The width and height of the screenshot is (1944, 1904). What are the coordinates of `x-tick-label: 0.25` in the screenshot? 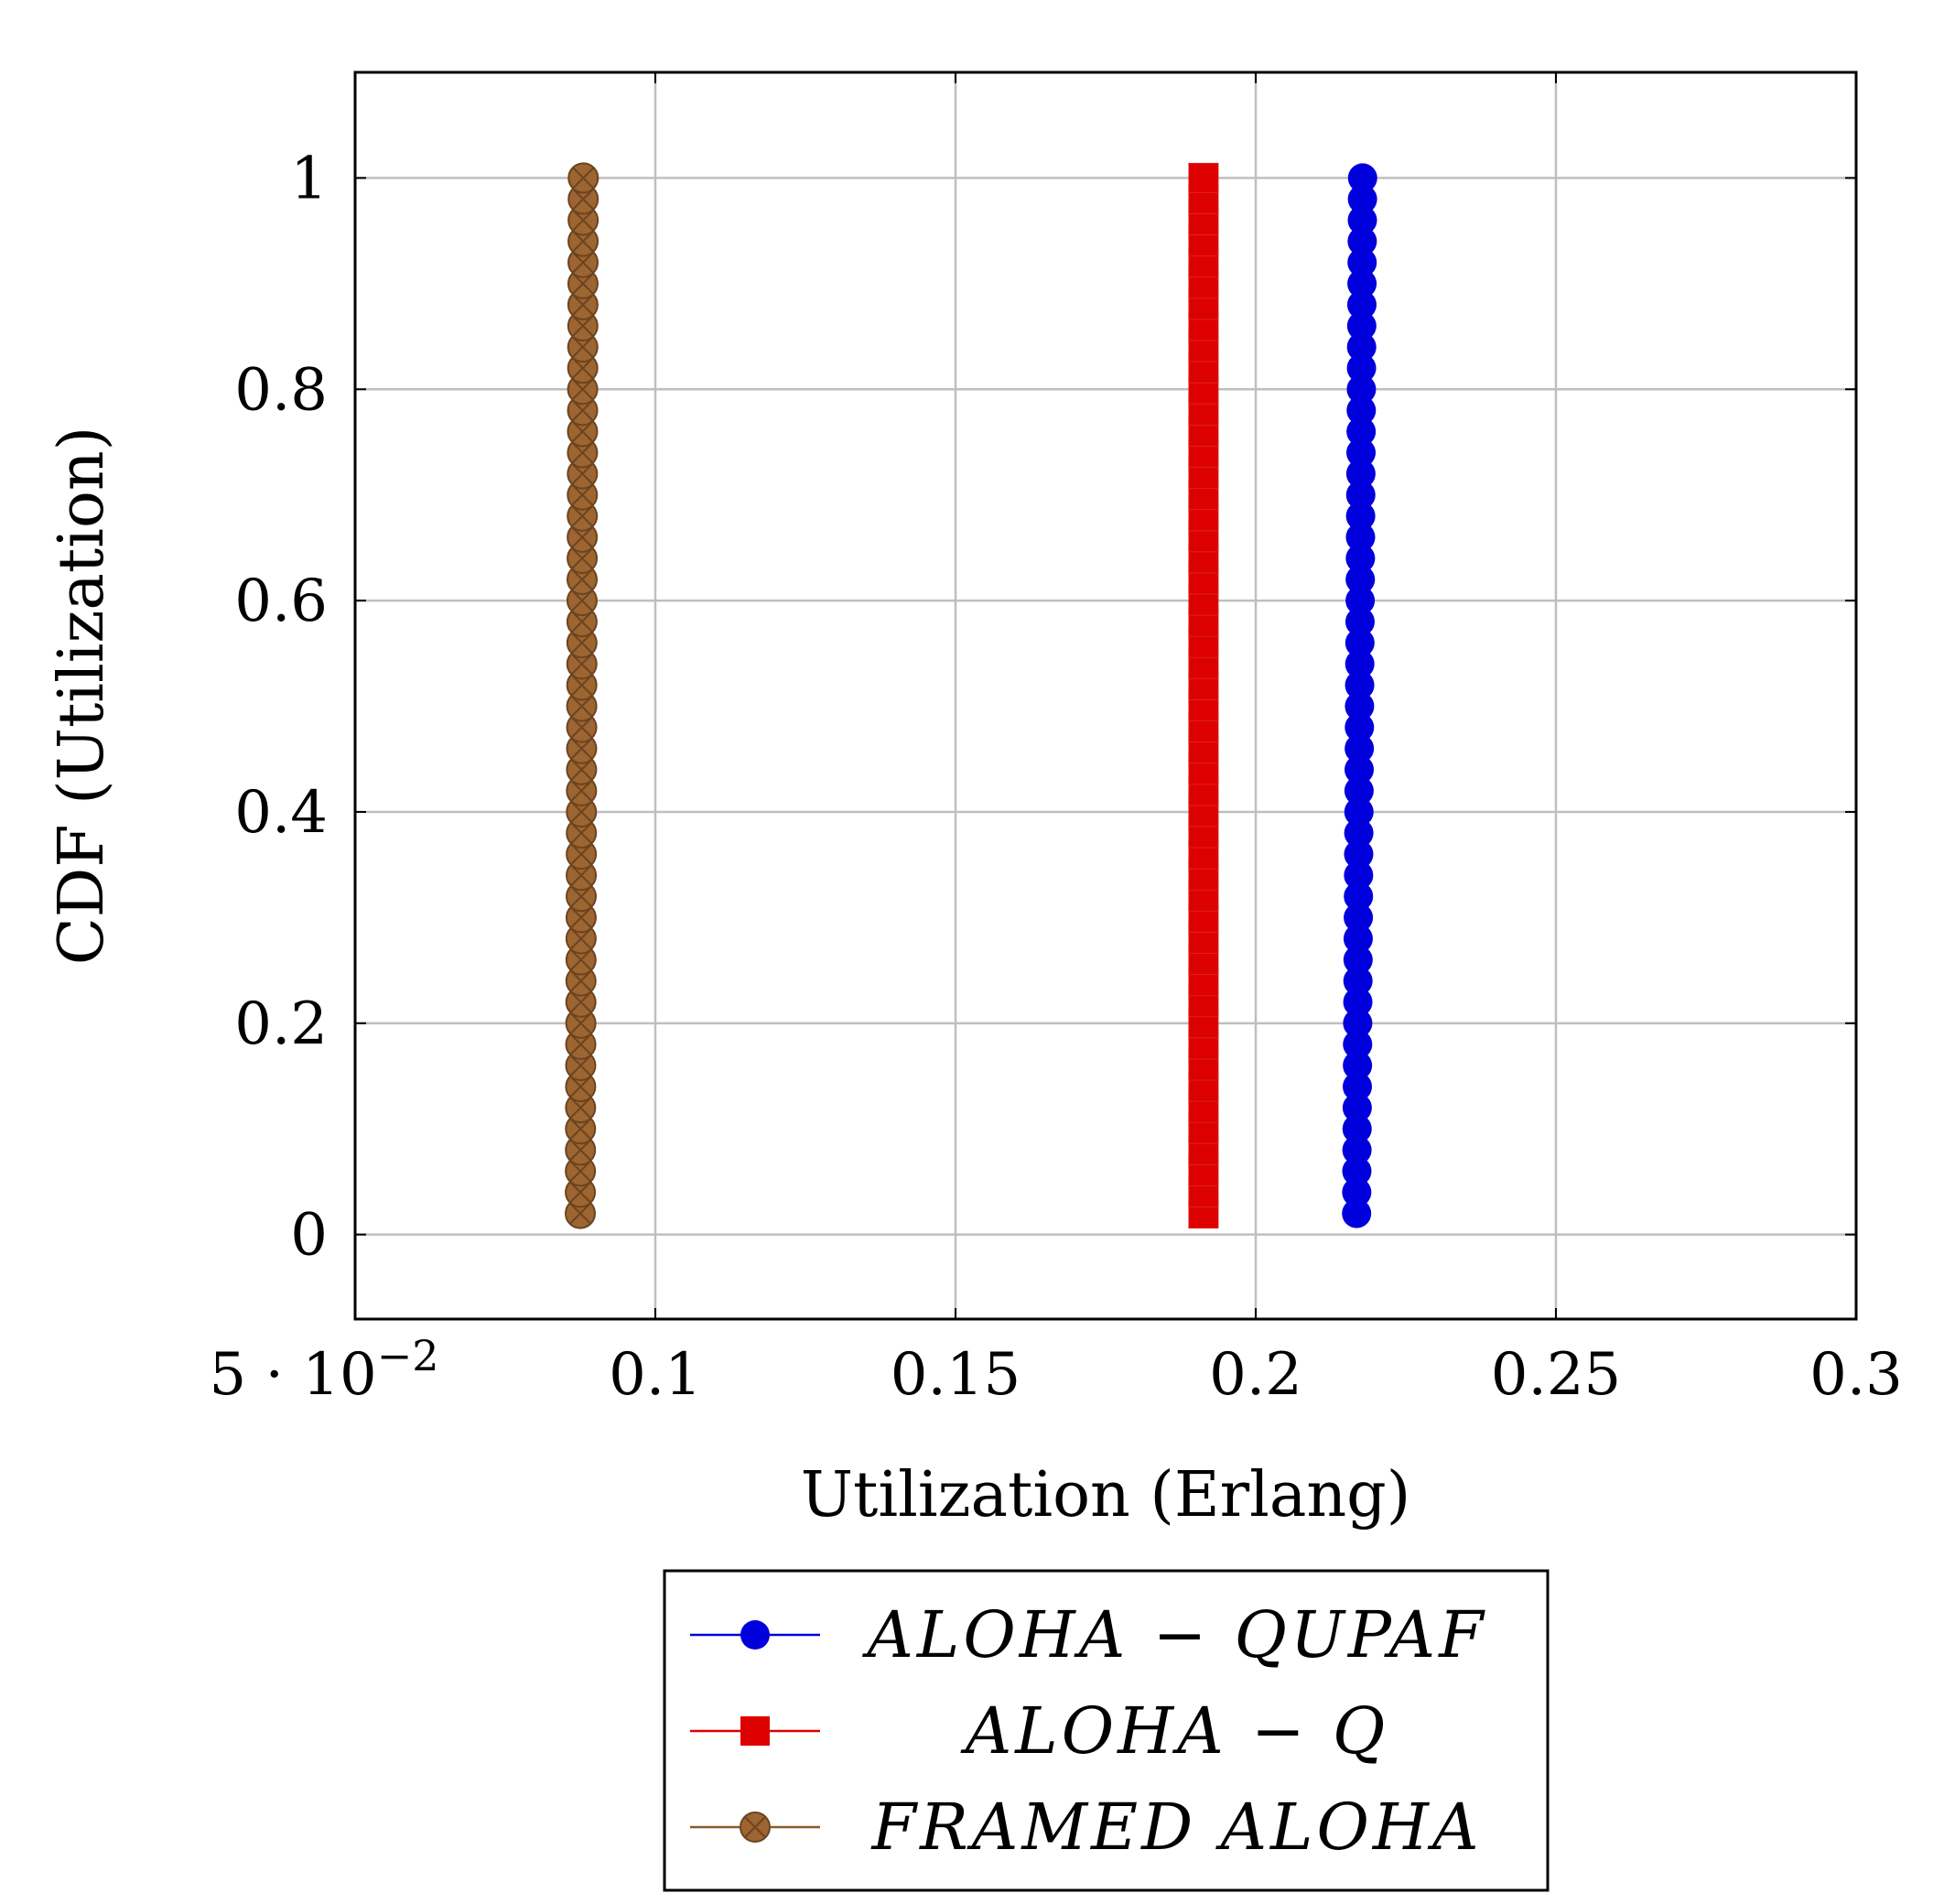 It's located at (1556, 1375).